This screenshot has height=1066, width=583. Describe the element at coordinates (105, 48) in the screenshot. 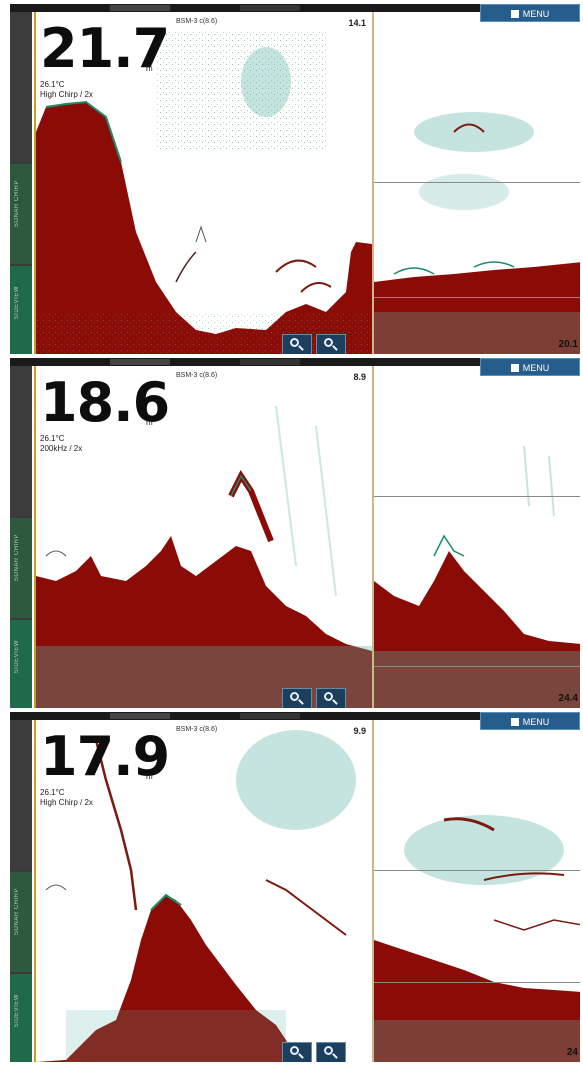

I see `depth-readout: 21.7` at that location.